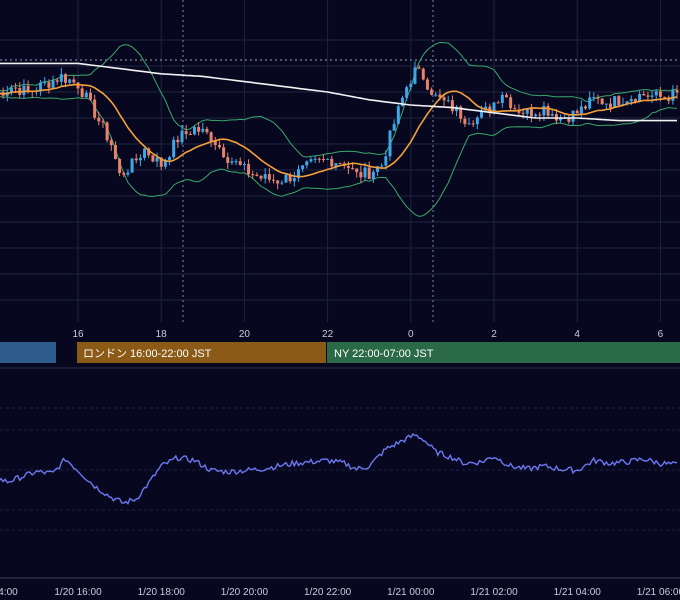  Describe the element at coordinates (578, 592) in the screenshot. I see `oscillator-x-tick-label: 1/21 04:00` at that location.